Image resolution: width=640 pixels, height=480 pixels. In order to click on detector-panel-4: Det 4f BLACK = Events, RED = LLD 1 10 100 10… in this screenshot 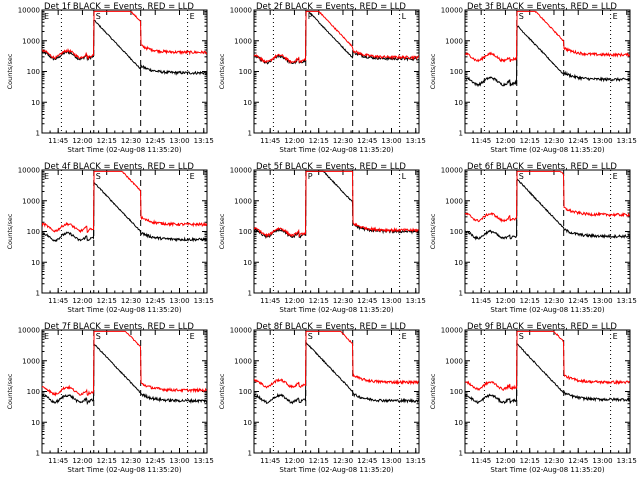, I will do `click(110, 238)`.